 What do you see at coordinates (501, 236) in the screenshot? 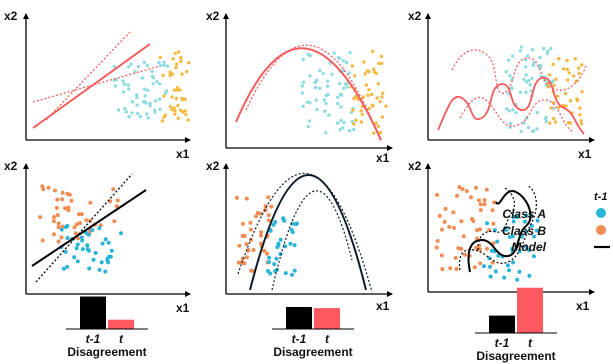
I see `panel-bottom-complex: x2 x1` at bounding box center [501, 236].